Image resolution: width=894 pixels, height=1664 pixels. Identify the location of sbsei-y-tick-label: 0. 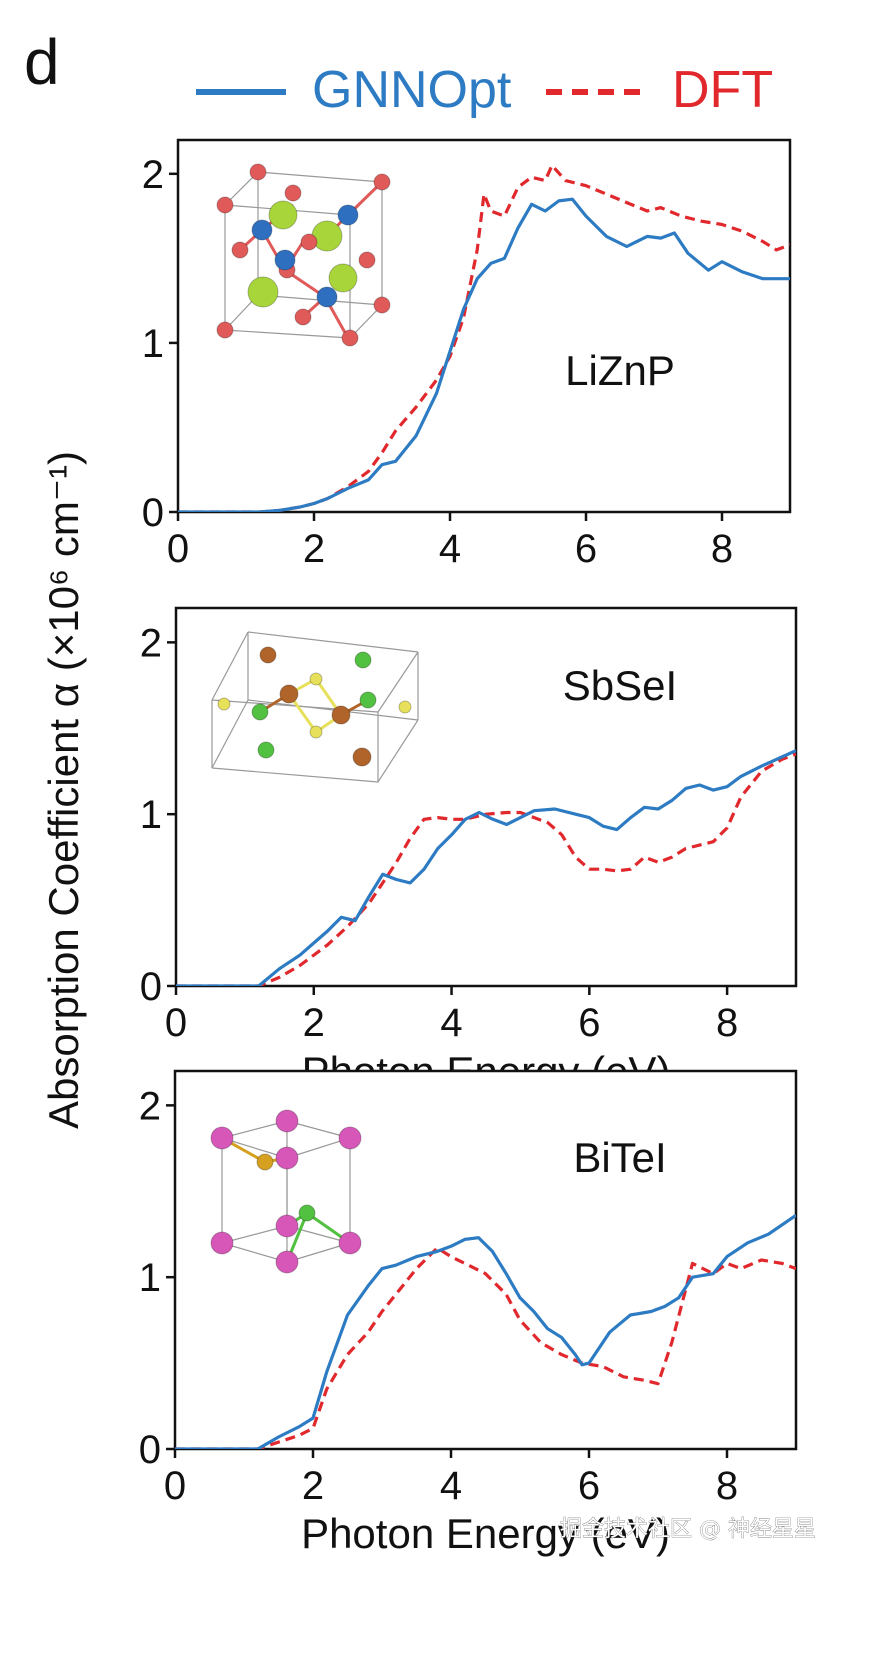
(151, 987).